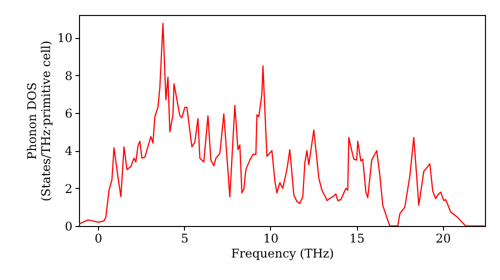 The height and width of the screenshot is (280, 500). I want to click on x-tick-label: 20, so click(443, 239).